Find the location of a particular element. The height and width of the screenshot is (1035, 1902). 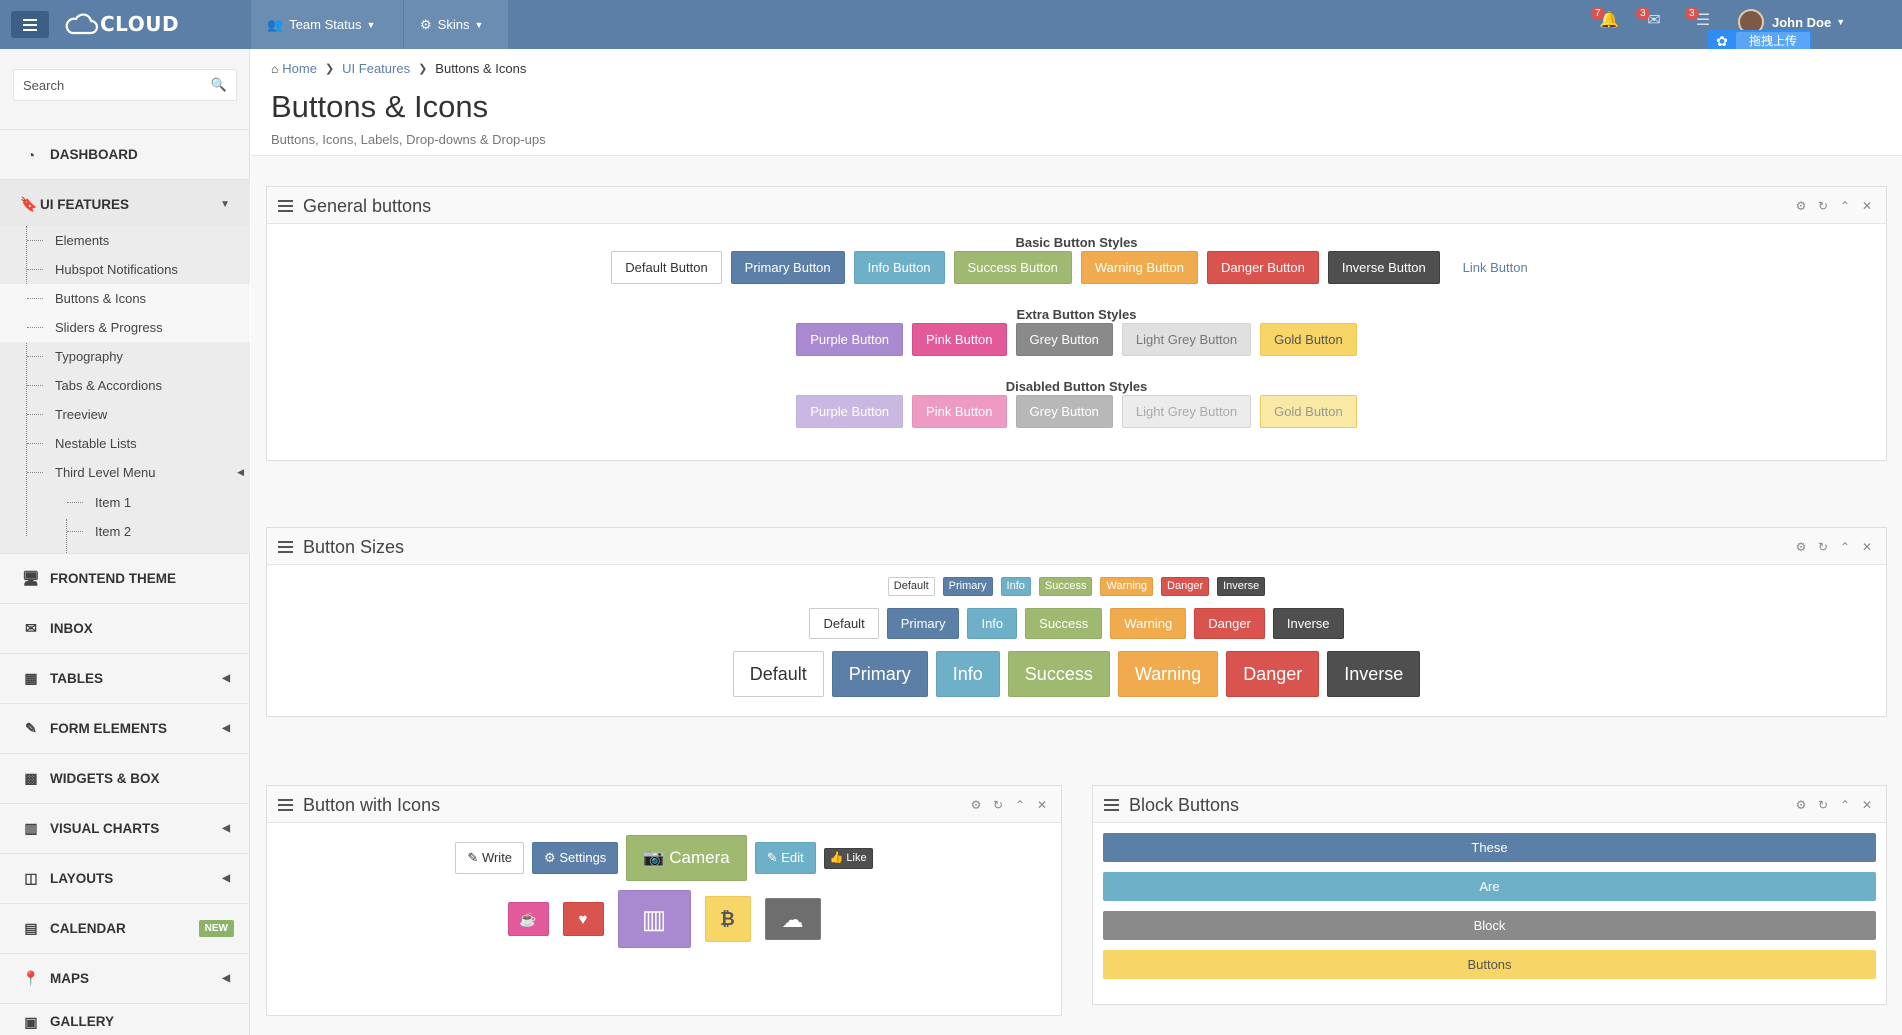

danger-lg-button: Danger is located at coordinates (1273, 674).